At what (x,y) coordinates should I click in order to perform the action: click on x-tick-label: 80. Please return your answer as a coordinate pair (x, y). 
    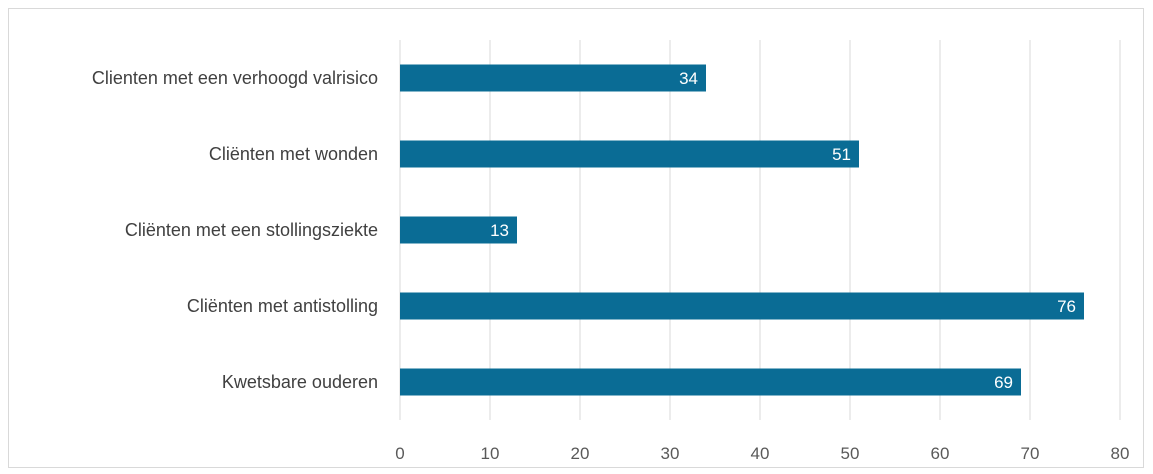
    Looking at the image, I should click on (1120, 453).